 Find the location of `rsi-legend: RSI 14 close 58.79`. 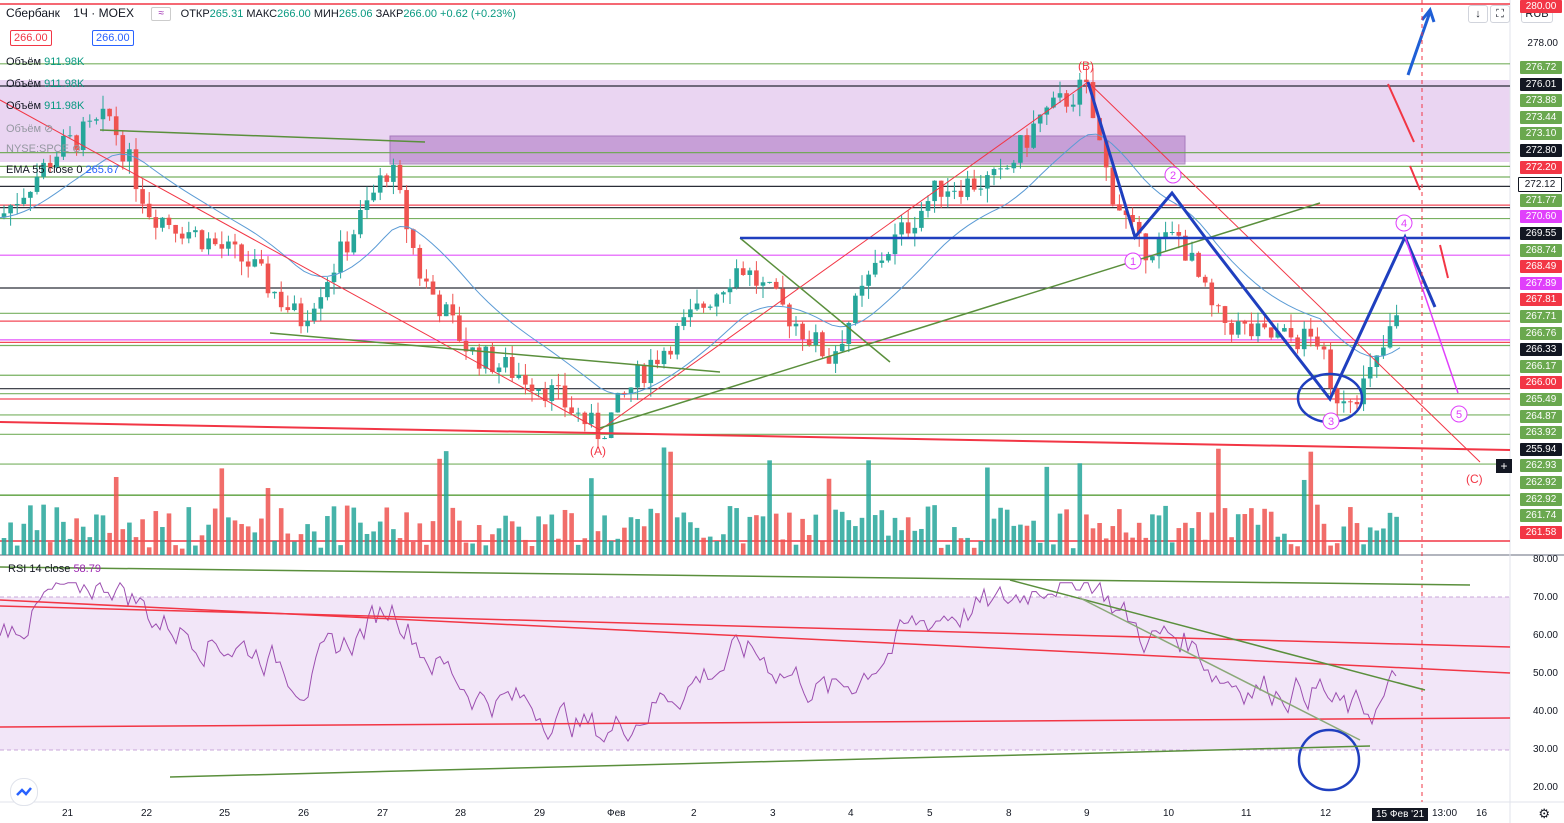

rsi-legend: RSI 14 close 58.79 is located at coordinates (54, 569).